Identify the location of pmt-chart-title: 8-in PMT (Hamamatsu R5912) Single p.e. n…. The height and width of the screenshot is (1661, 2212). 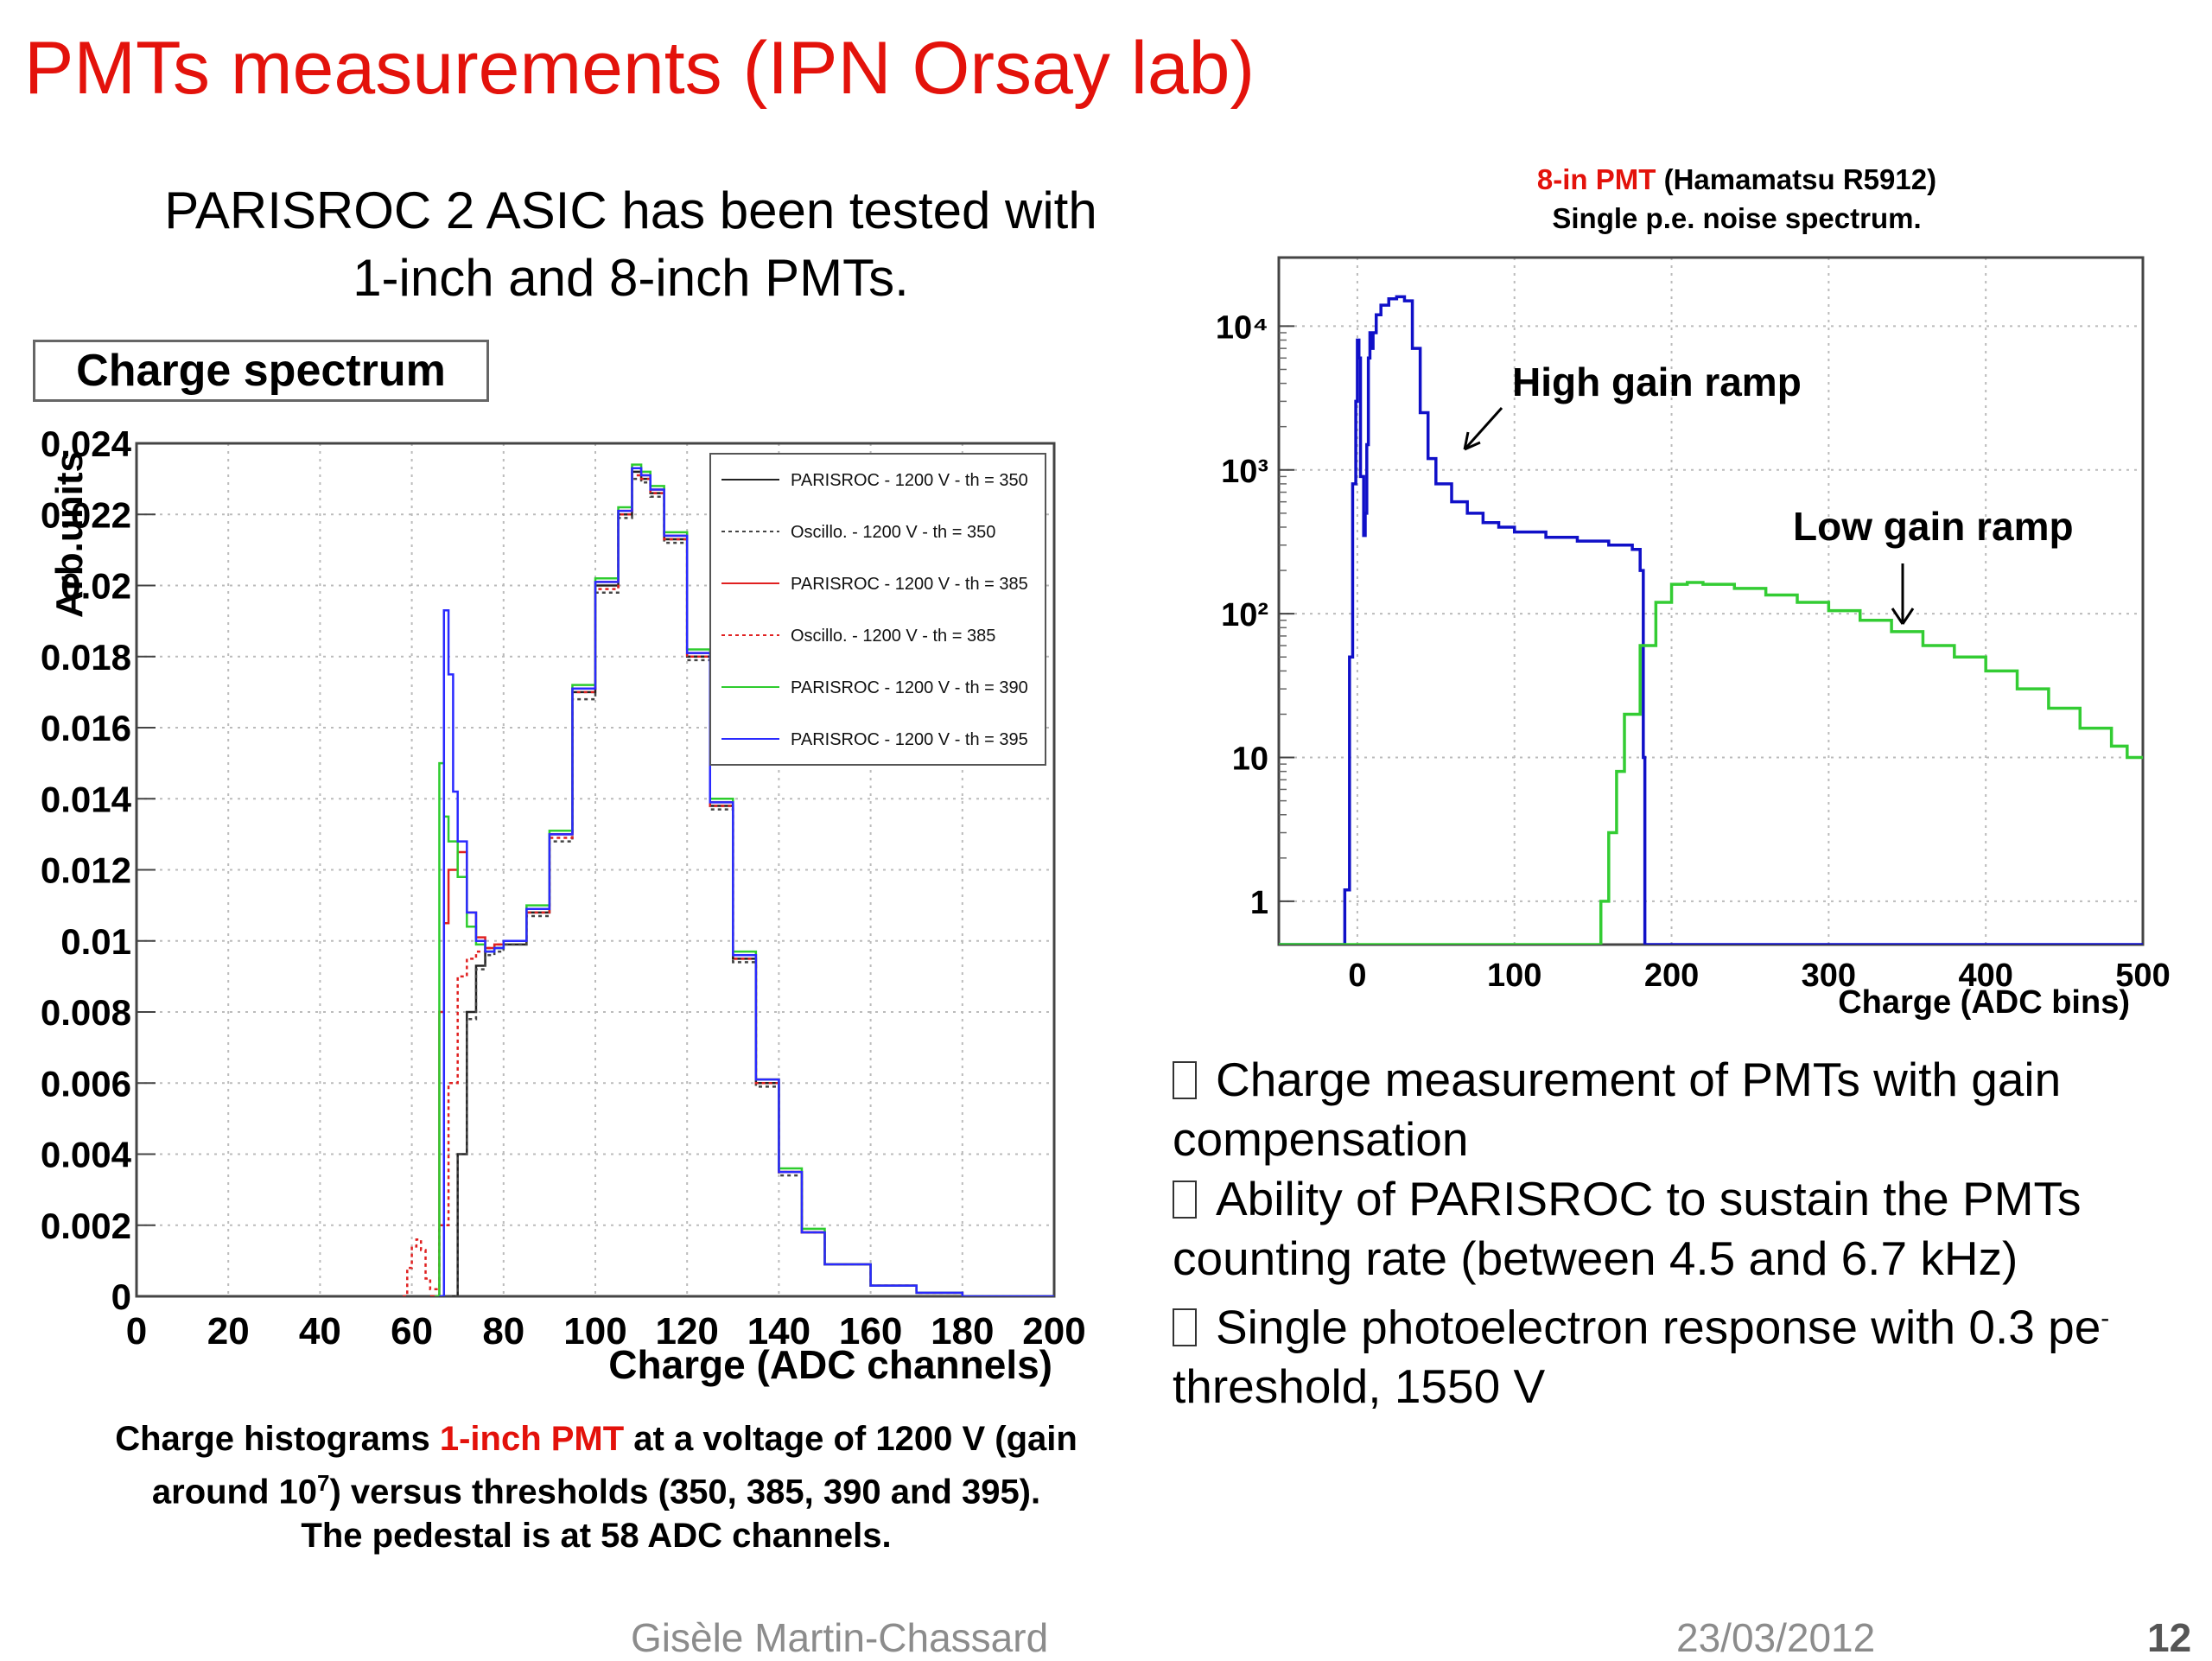
(1693, 199).